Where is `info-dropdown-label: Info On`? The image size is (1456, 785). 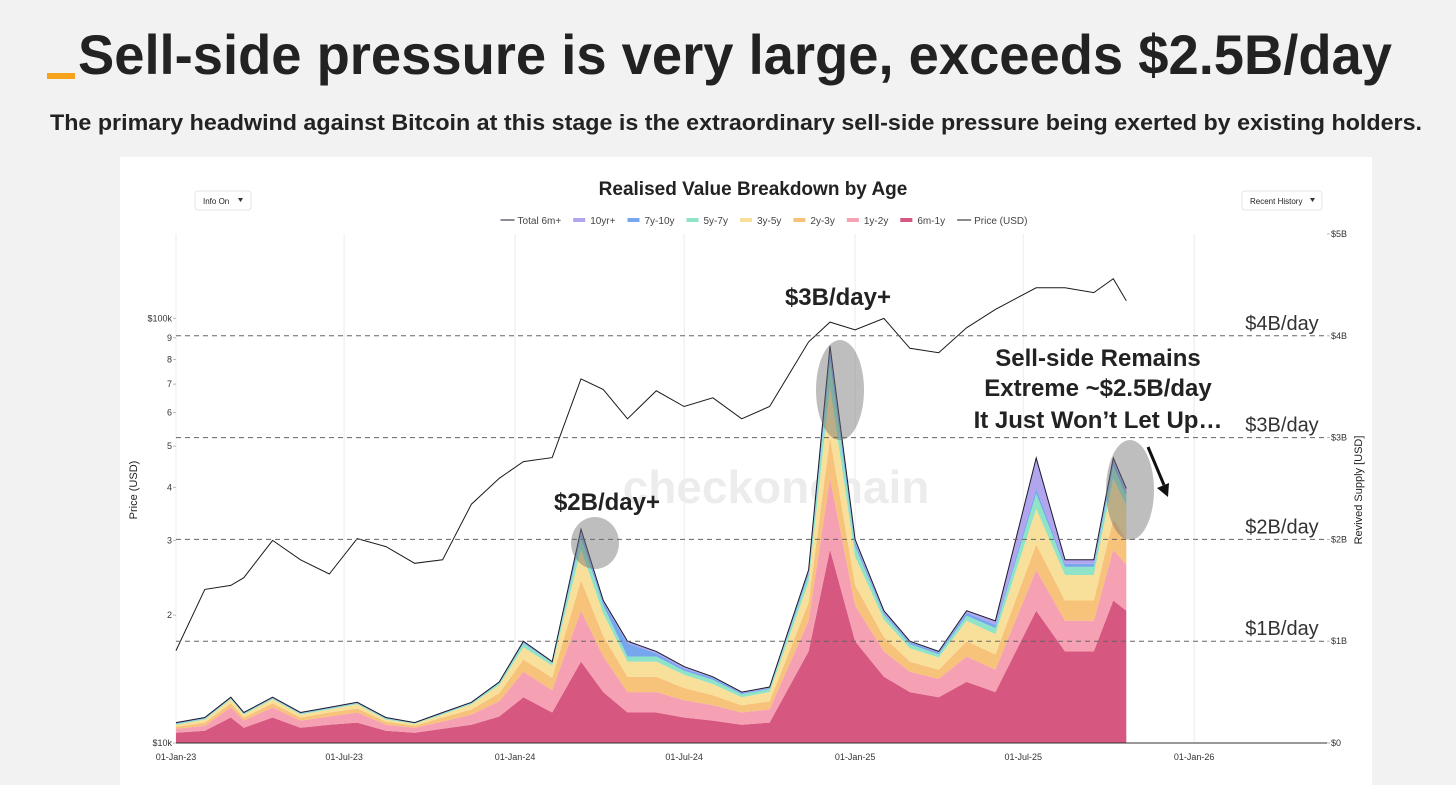 info-dropdown-label: Info On is located at coordinates (216, 201).